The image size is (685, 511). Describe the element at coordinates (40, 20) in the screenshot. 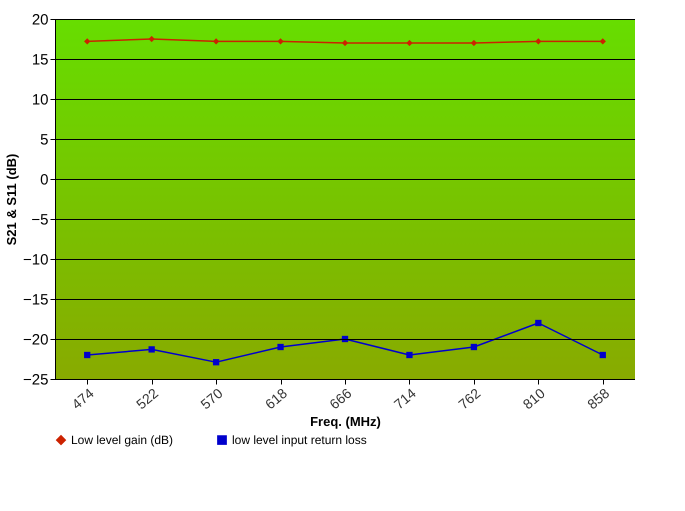

I see `y-tick-label: 20` at that location.